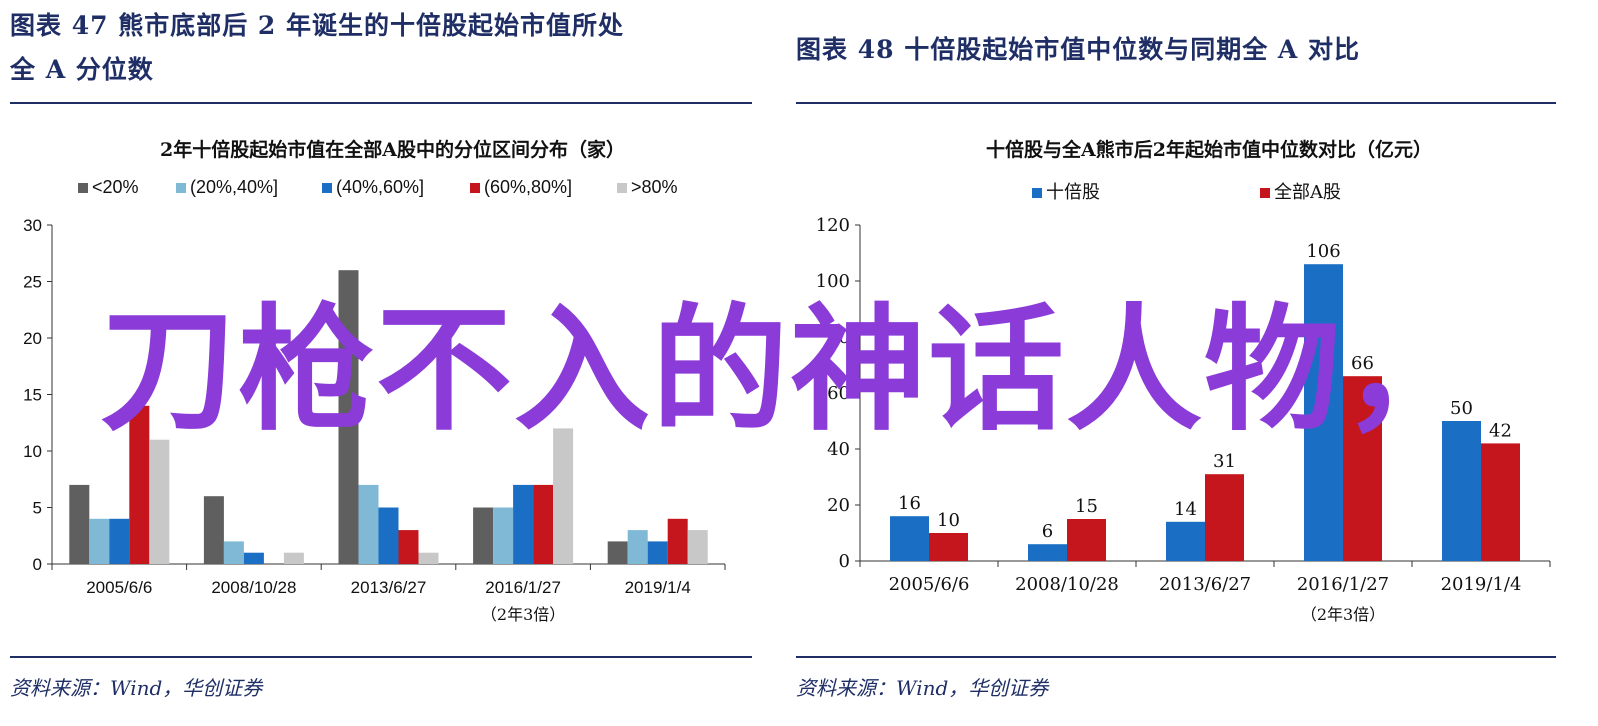  I want to click on legend-label: 十倍股, so click(1073, 192).